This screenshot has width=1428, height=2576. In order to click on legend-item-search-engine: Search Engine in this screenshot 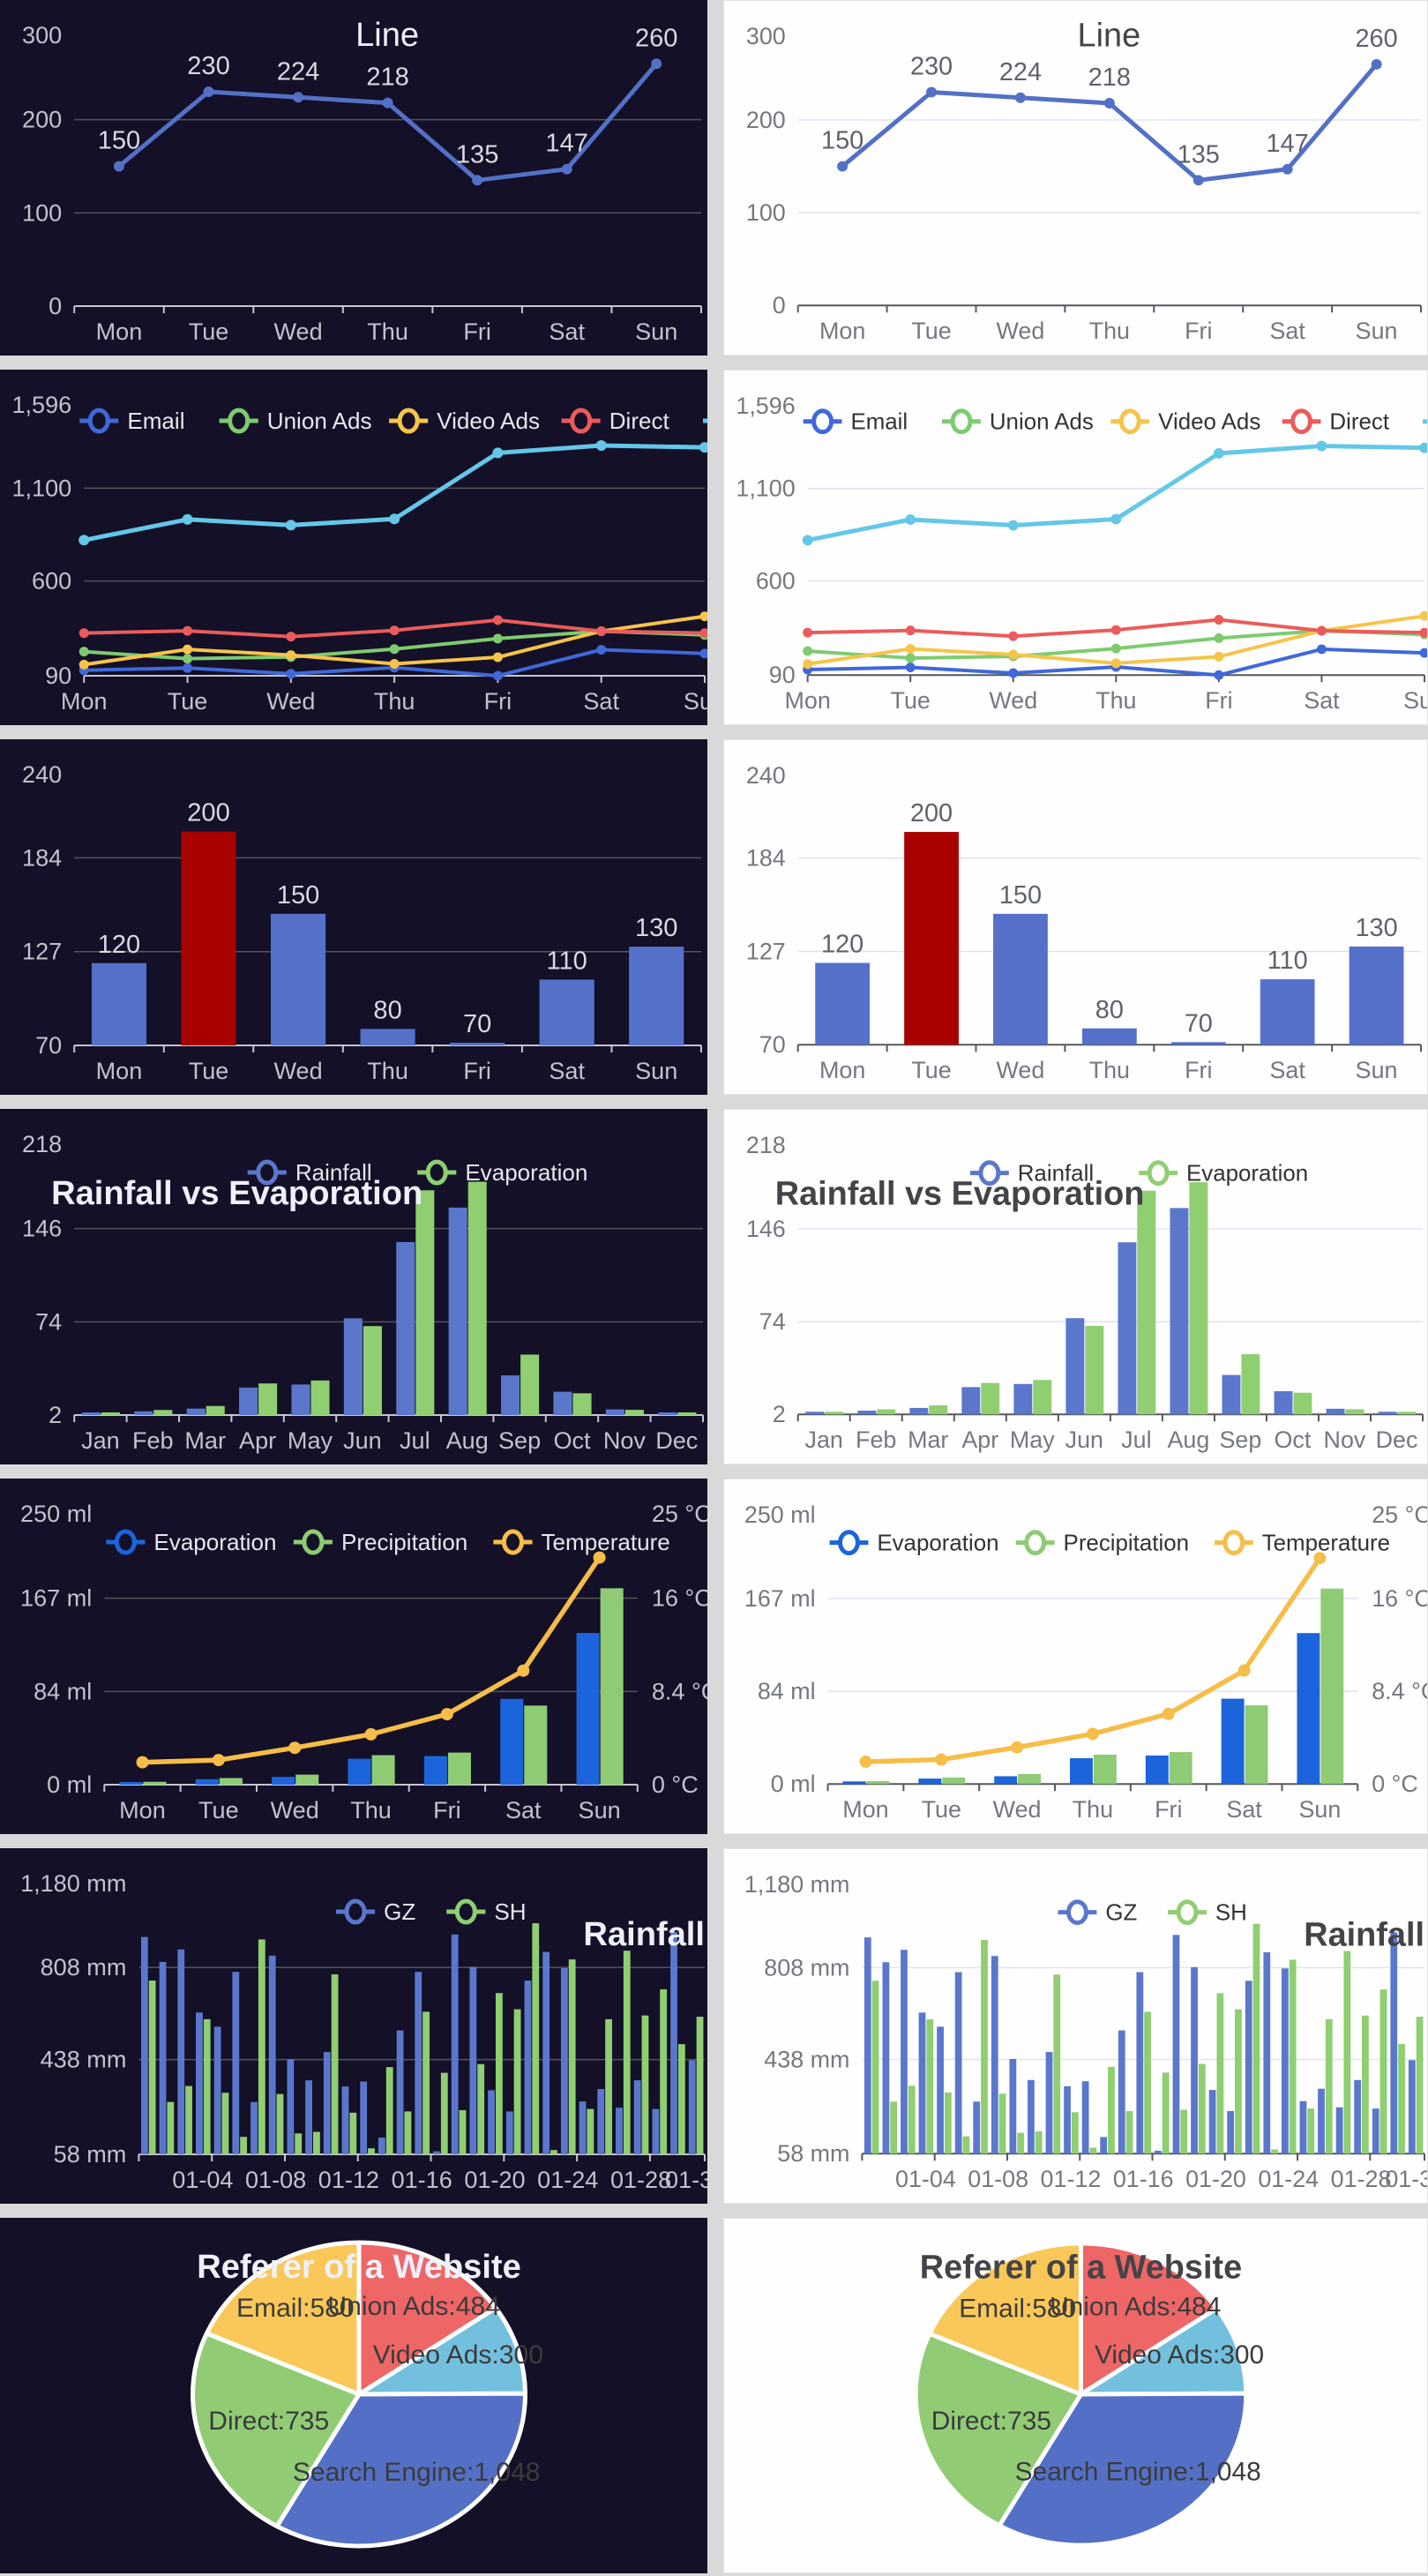, I will do `click(1425, 423)`.